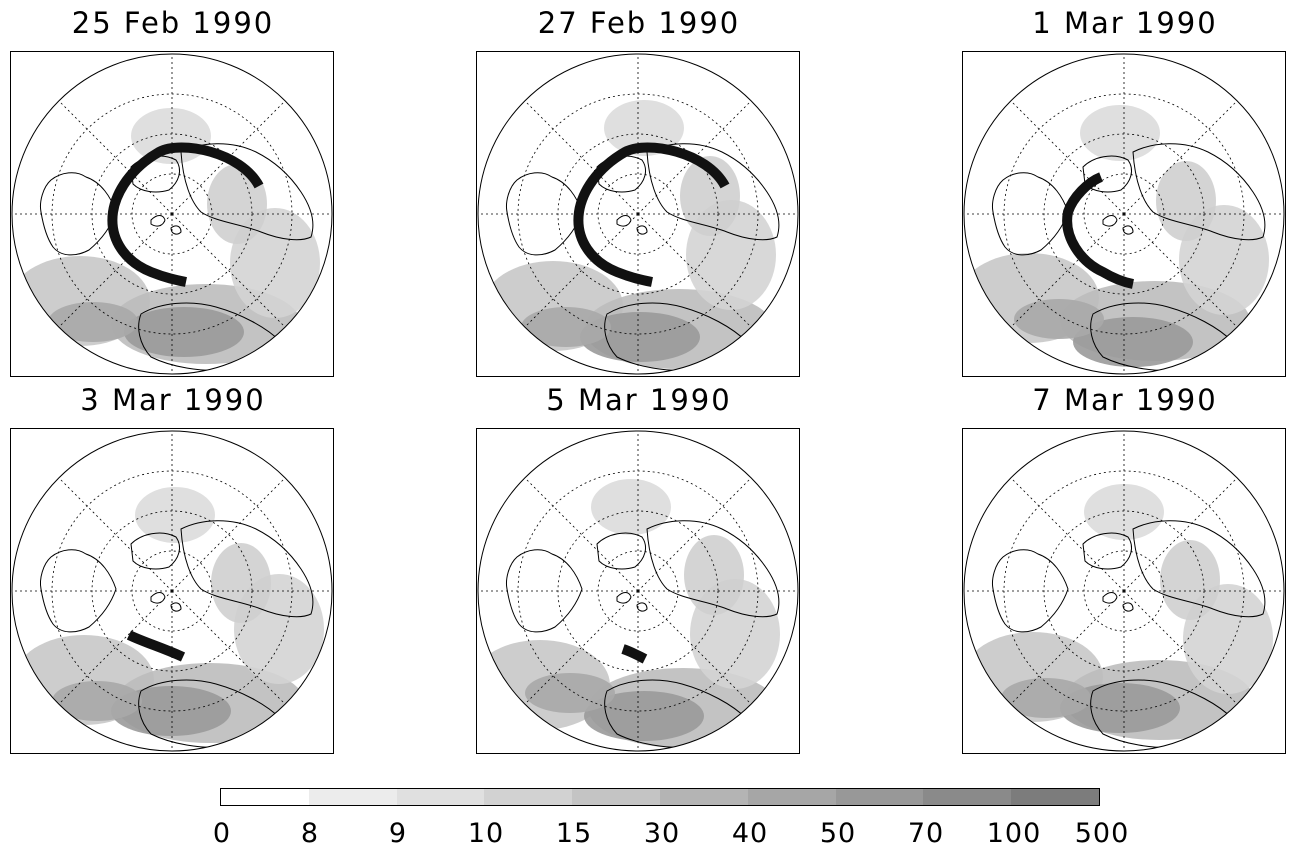 The height and width of the screenshot is (850, 1291). I want to click on colorbar-tick-label: 8, so click(310, 833).